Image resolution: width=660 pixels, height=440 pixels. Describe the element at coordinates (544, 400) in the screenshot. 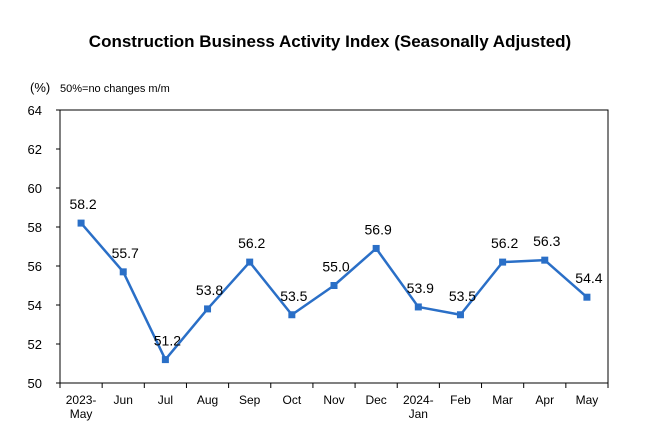

I see `x-tick-label: Apr` at that location.